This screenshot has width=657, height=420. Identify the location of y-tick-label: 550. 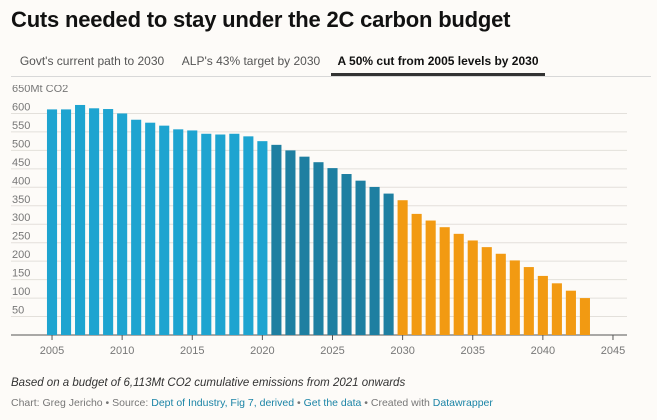
(21, 126).